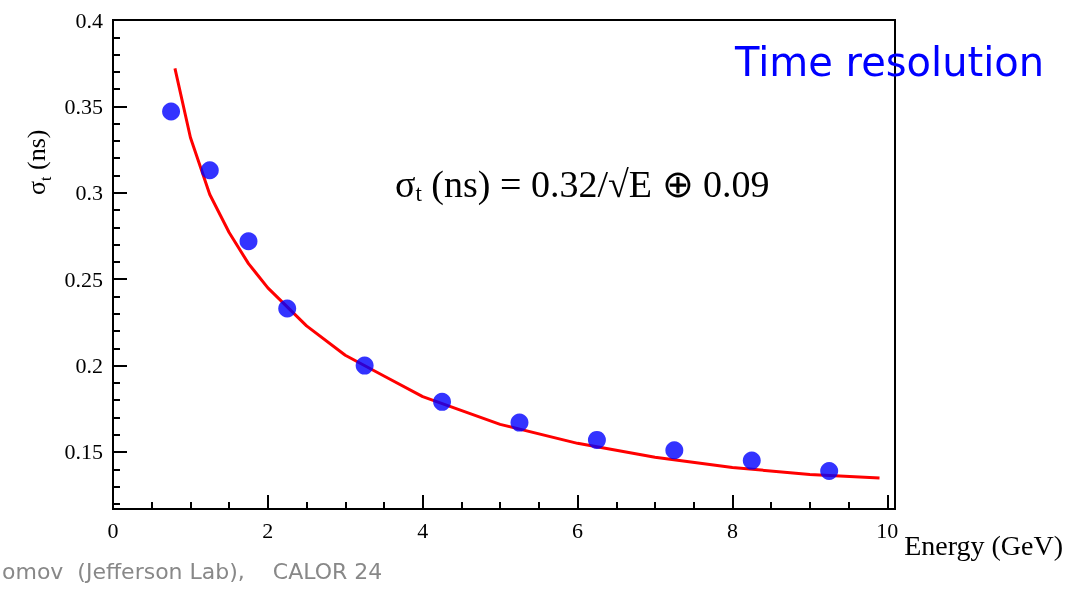  Describe the element at coordinates (113, 530) in the screenshot. I see `x-tick-label: 0` at that location.